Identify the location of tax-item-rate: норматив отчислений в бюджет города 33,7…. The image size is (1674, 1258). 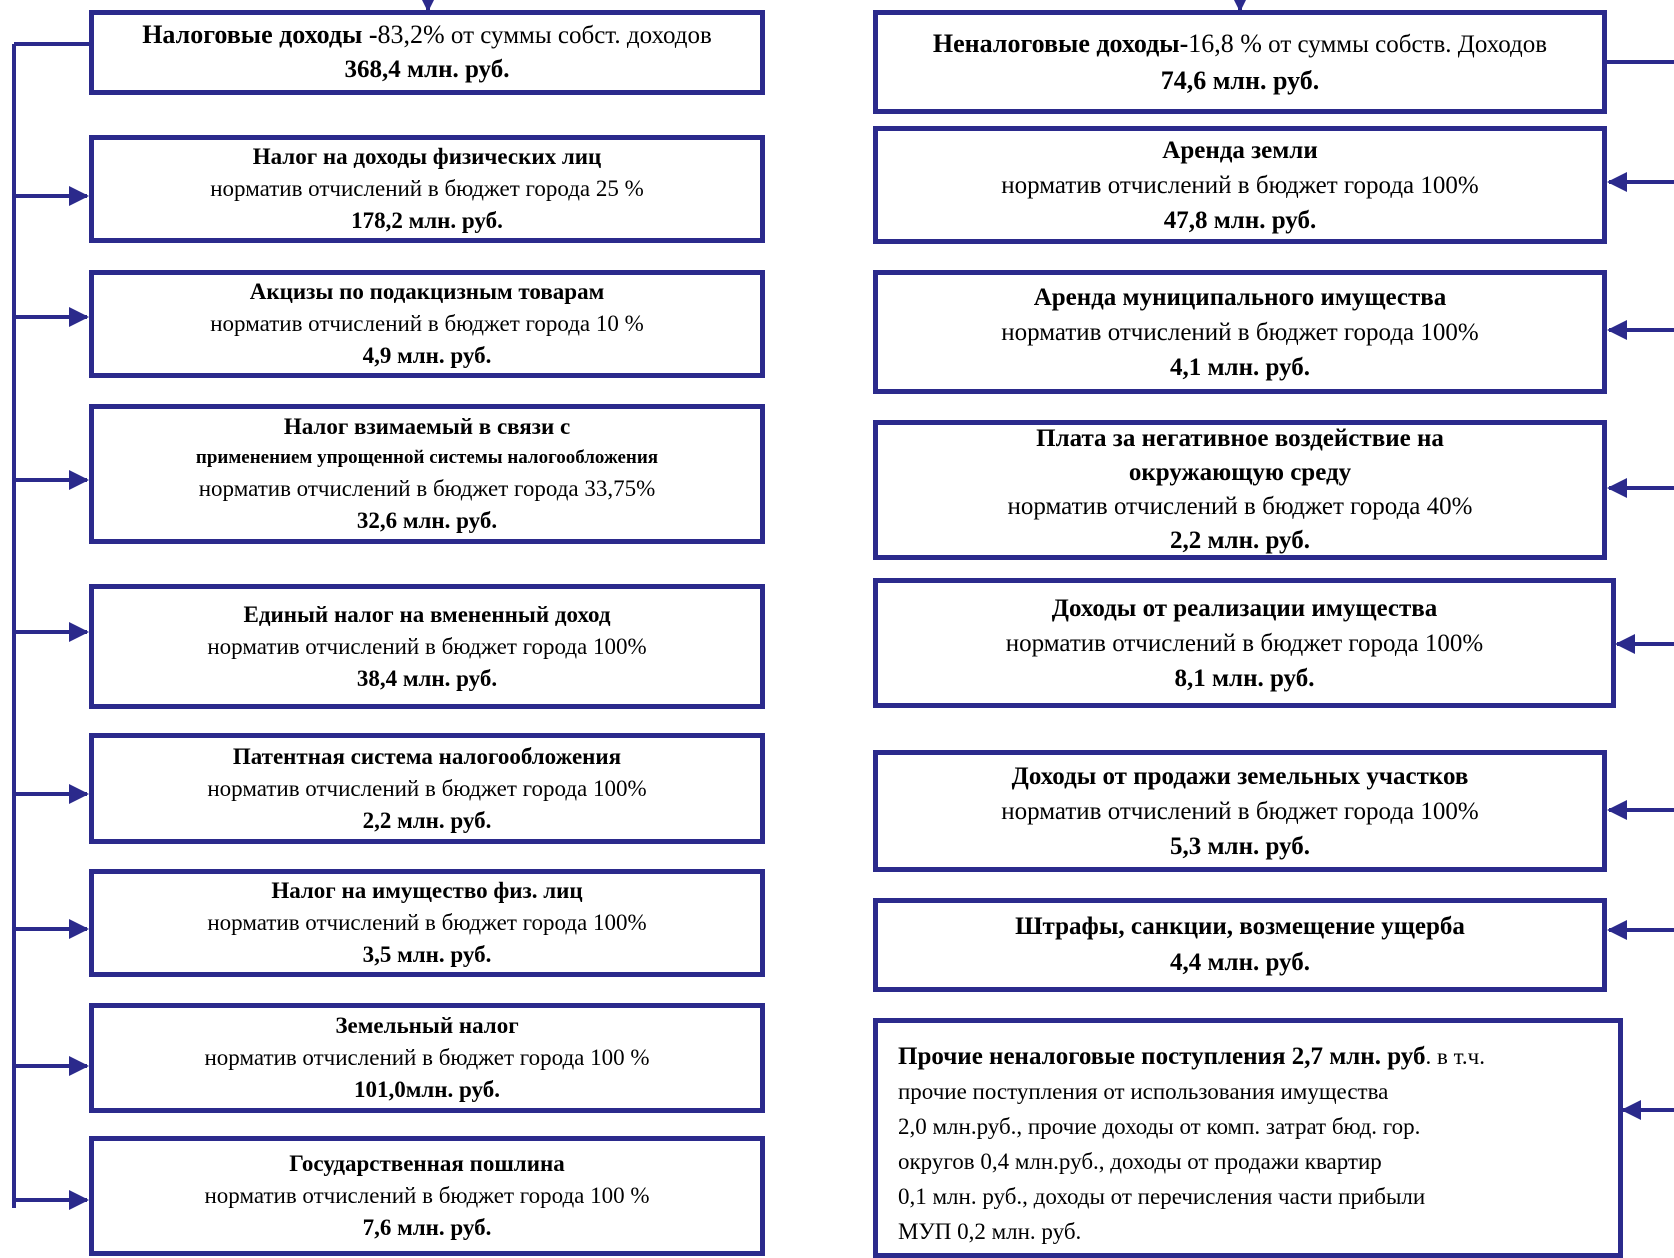
(427, 489).